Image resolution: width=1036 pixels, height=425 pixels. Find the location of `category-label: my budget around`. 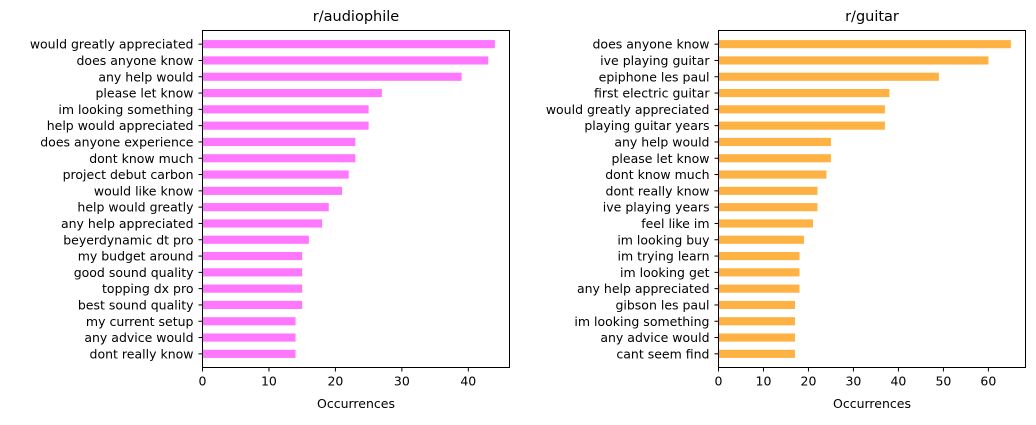

category-label: my budget around is located at coordinates (136, 256).